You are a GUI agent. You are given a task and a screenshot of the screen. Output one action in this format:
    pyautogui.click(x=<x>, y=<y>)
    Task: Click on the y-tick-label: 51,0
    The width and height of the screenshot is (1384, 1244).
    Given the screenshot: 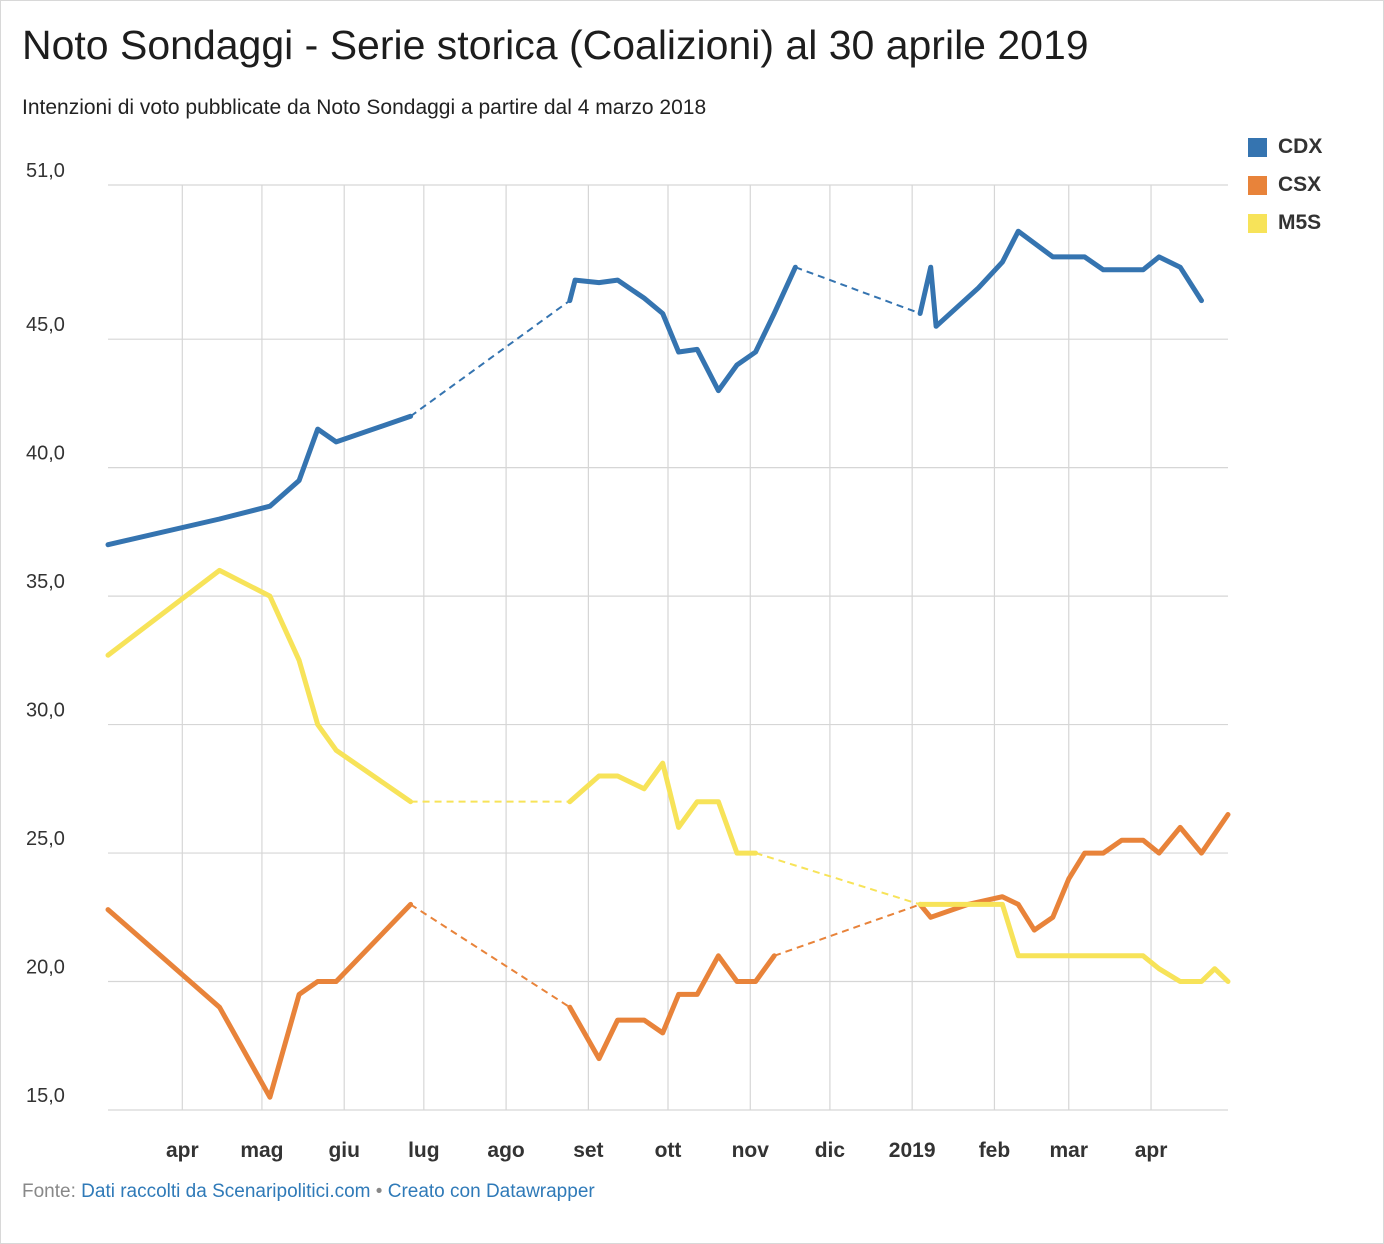 What is the action you would take?
    pyautogui.click(x=45, y=171)
    